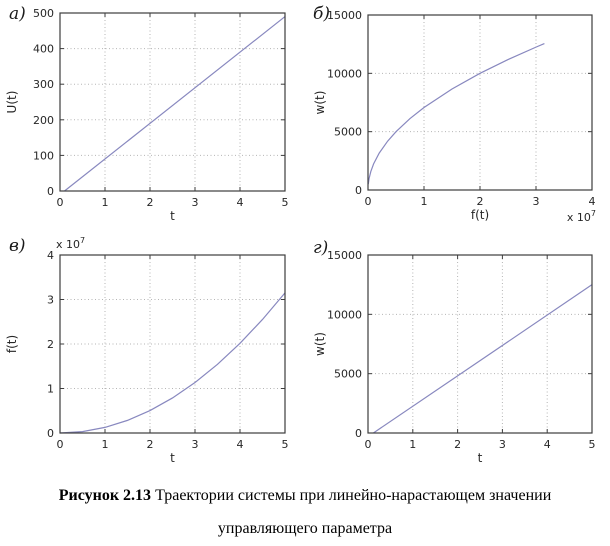 The width and height of the screenshot is (610, 546). I want to click on y-tick-label: 500, so click(43, 13).